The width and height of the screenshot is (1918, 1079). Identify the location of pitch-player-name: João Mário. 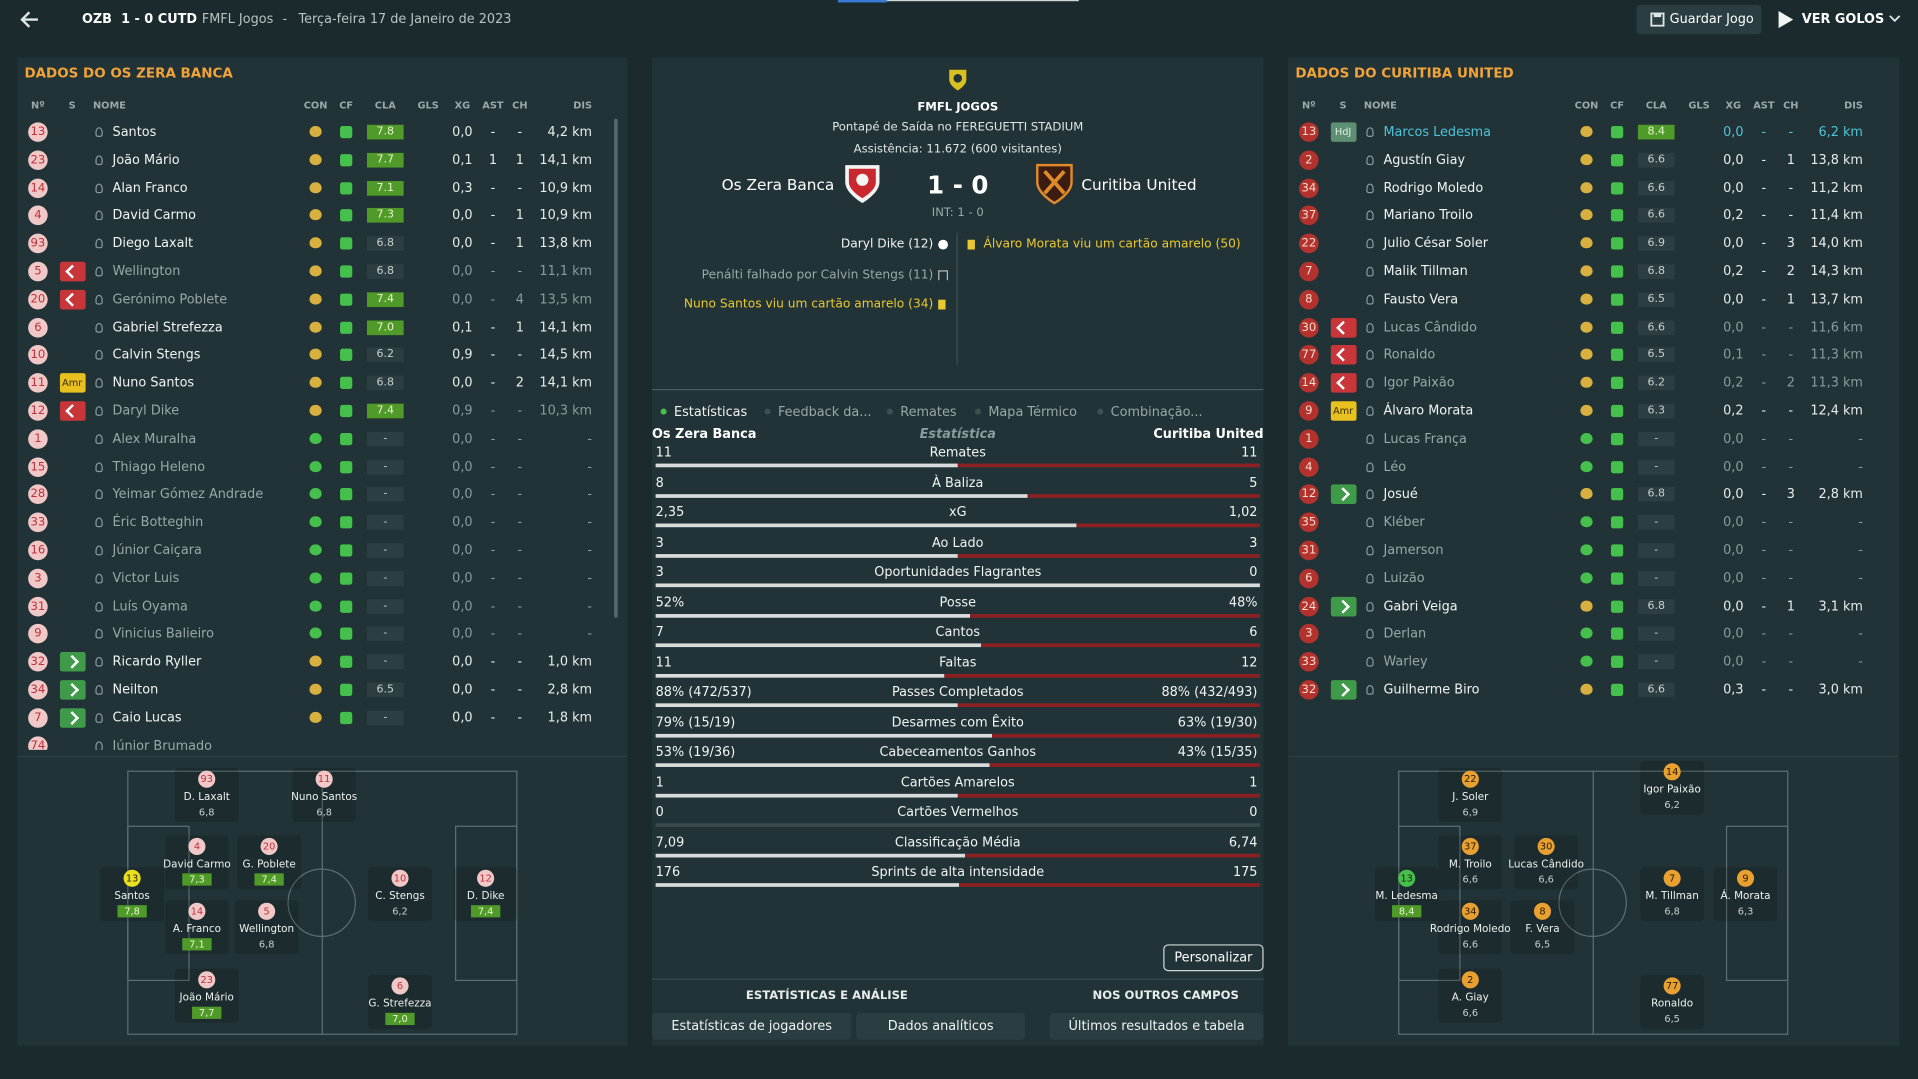
(206, 998).